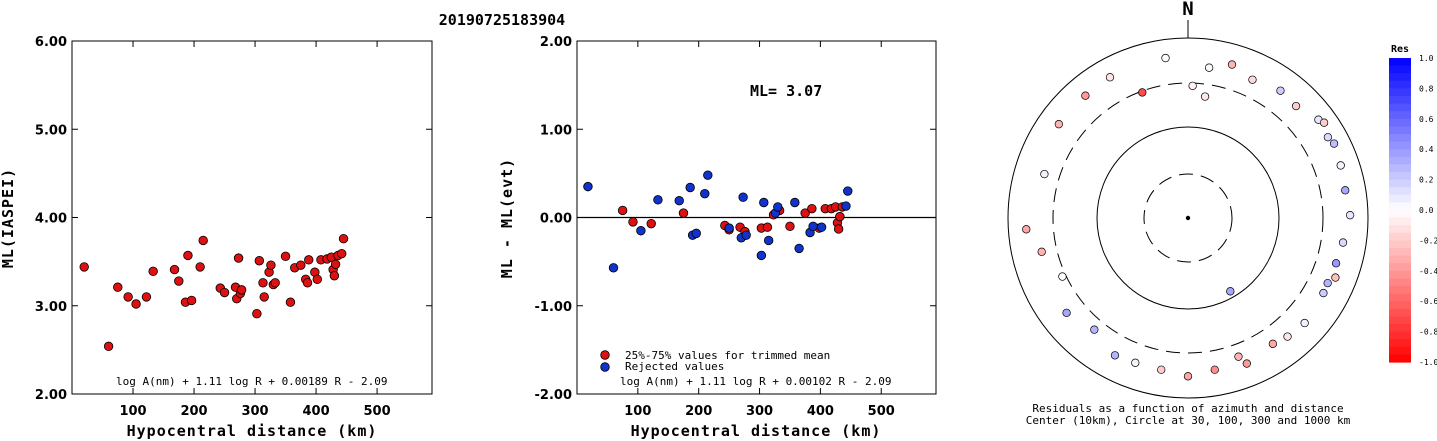 This screenshot has height=441, width=1437. What do you see at coordinates (1426, 149) in the screenshot?
I see `colorbar-label: 0.4` at bounding box center [1426, 149].